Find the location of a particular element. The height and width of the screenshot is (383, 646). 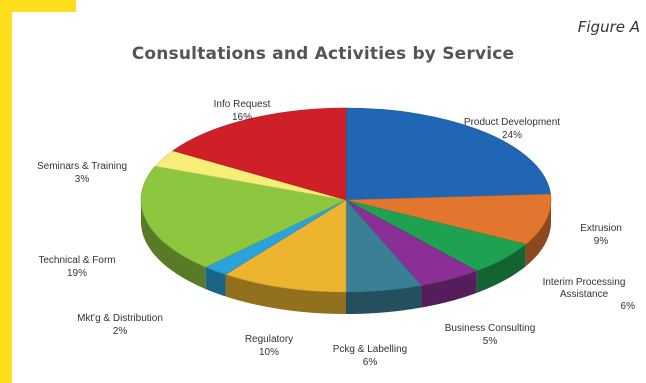

slice-value-7: 19% is located at coordinates (77, 273).